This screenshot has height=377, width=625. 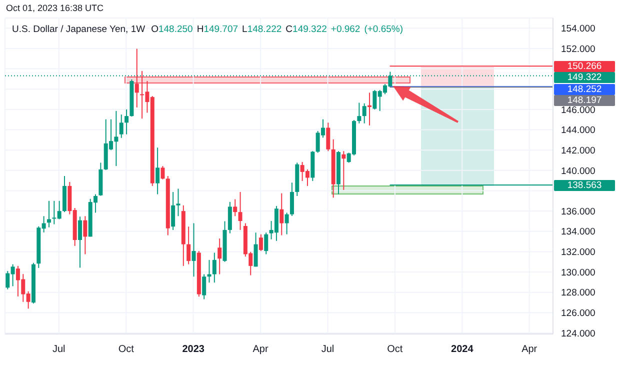 I want to click on y-tick-label: 140.000, so click(x=578, y=171).